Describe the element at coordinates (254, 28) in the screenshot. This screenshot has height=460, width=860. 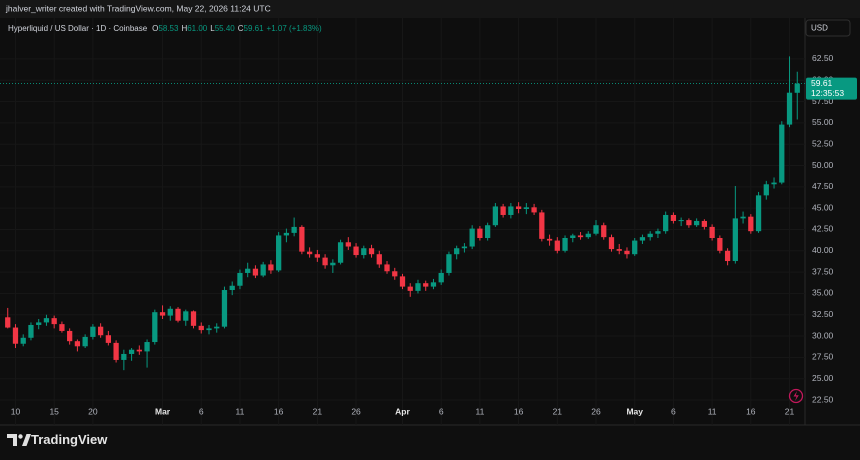
I see `legend-value: 59.61` at that location.